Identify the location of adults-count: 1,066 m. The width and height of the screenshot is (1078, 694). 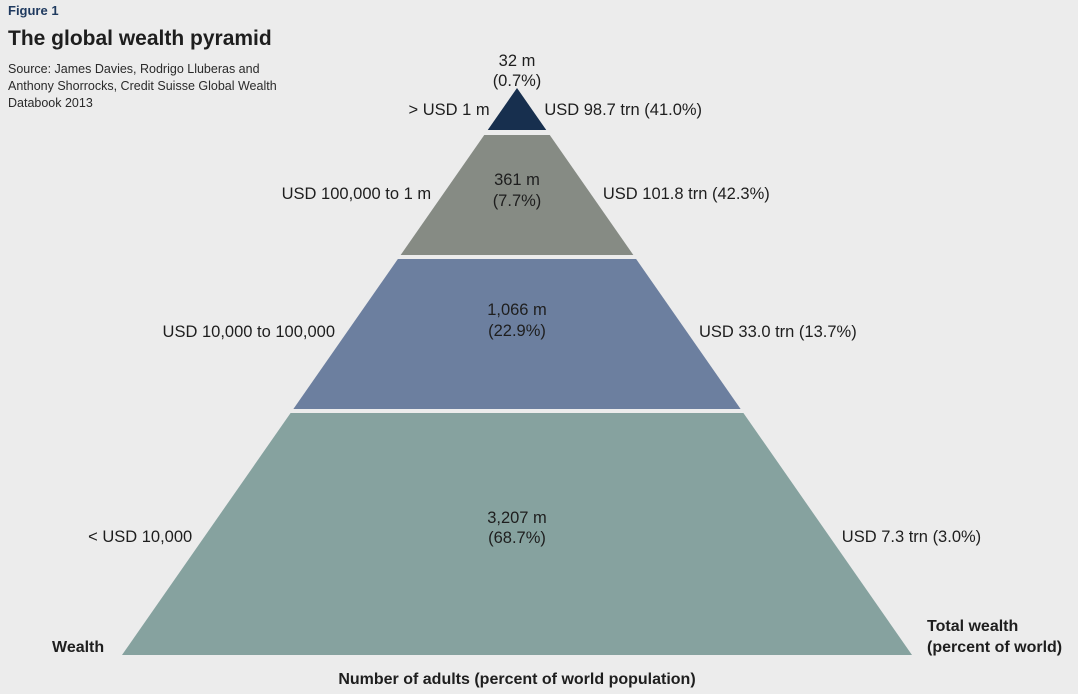
(517, 310).